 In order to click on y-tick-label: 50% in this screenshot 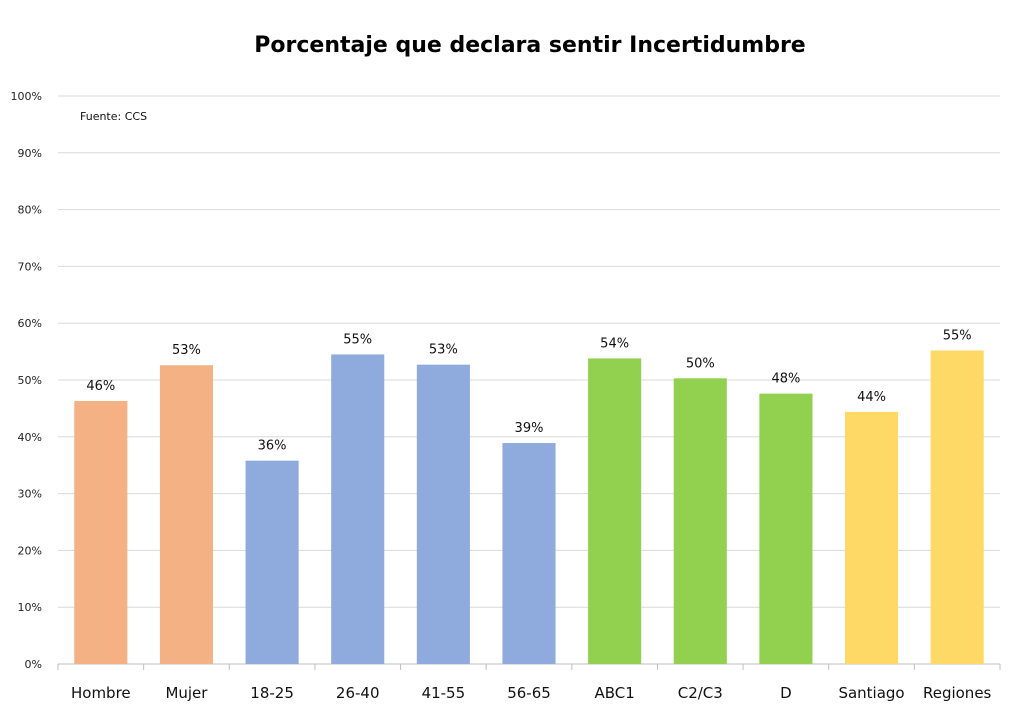, I will do `click(30, 380)`.